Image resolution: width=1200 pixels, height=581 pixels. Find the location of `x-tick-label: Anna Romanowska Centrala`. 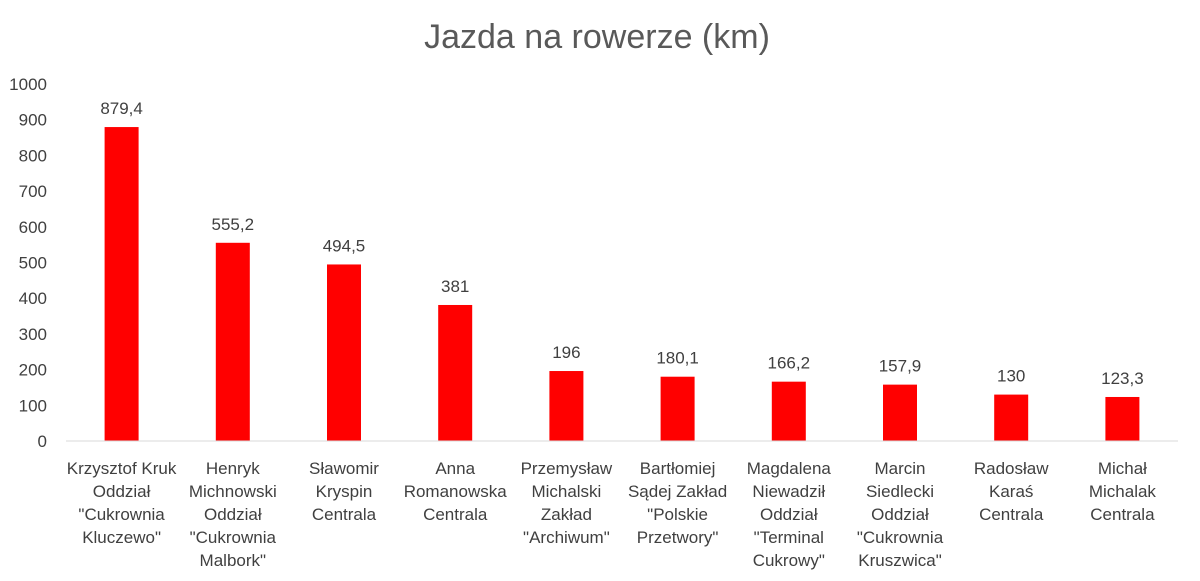

x-tick-label: Anna Romanowska Centrala is located at coordinates (456, 491).